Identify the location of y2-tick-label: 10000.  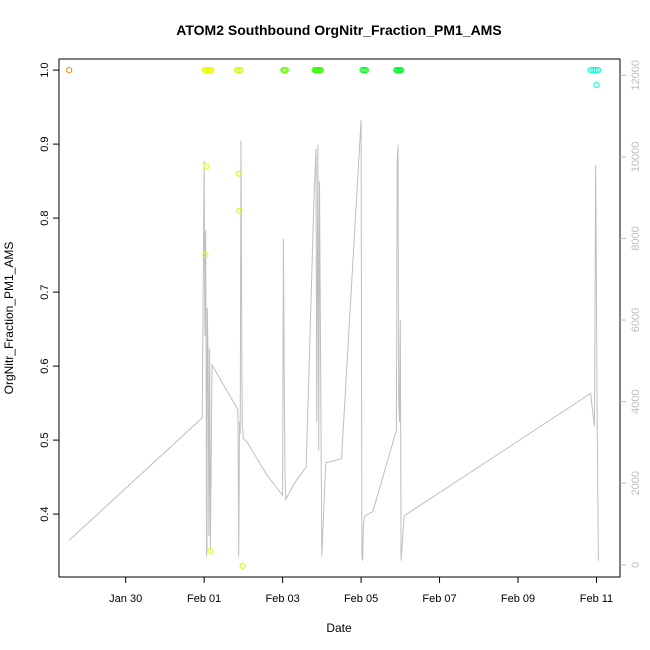
(636, 157).